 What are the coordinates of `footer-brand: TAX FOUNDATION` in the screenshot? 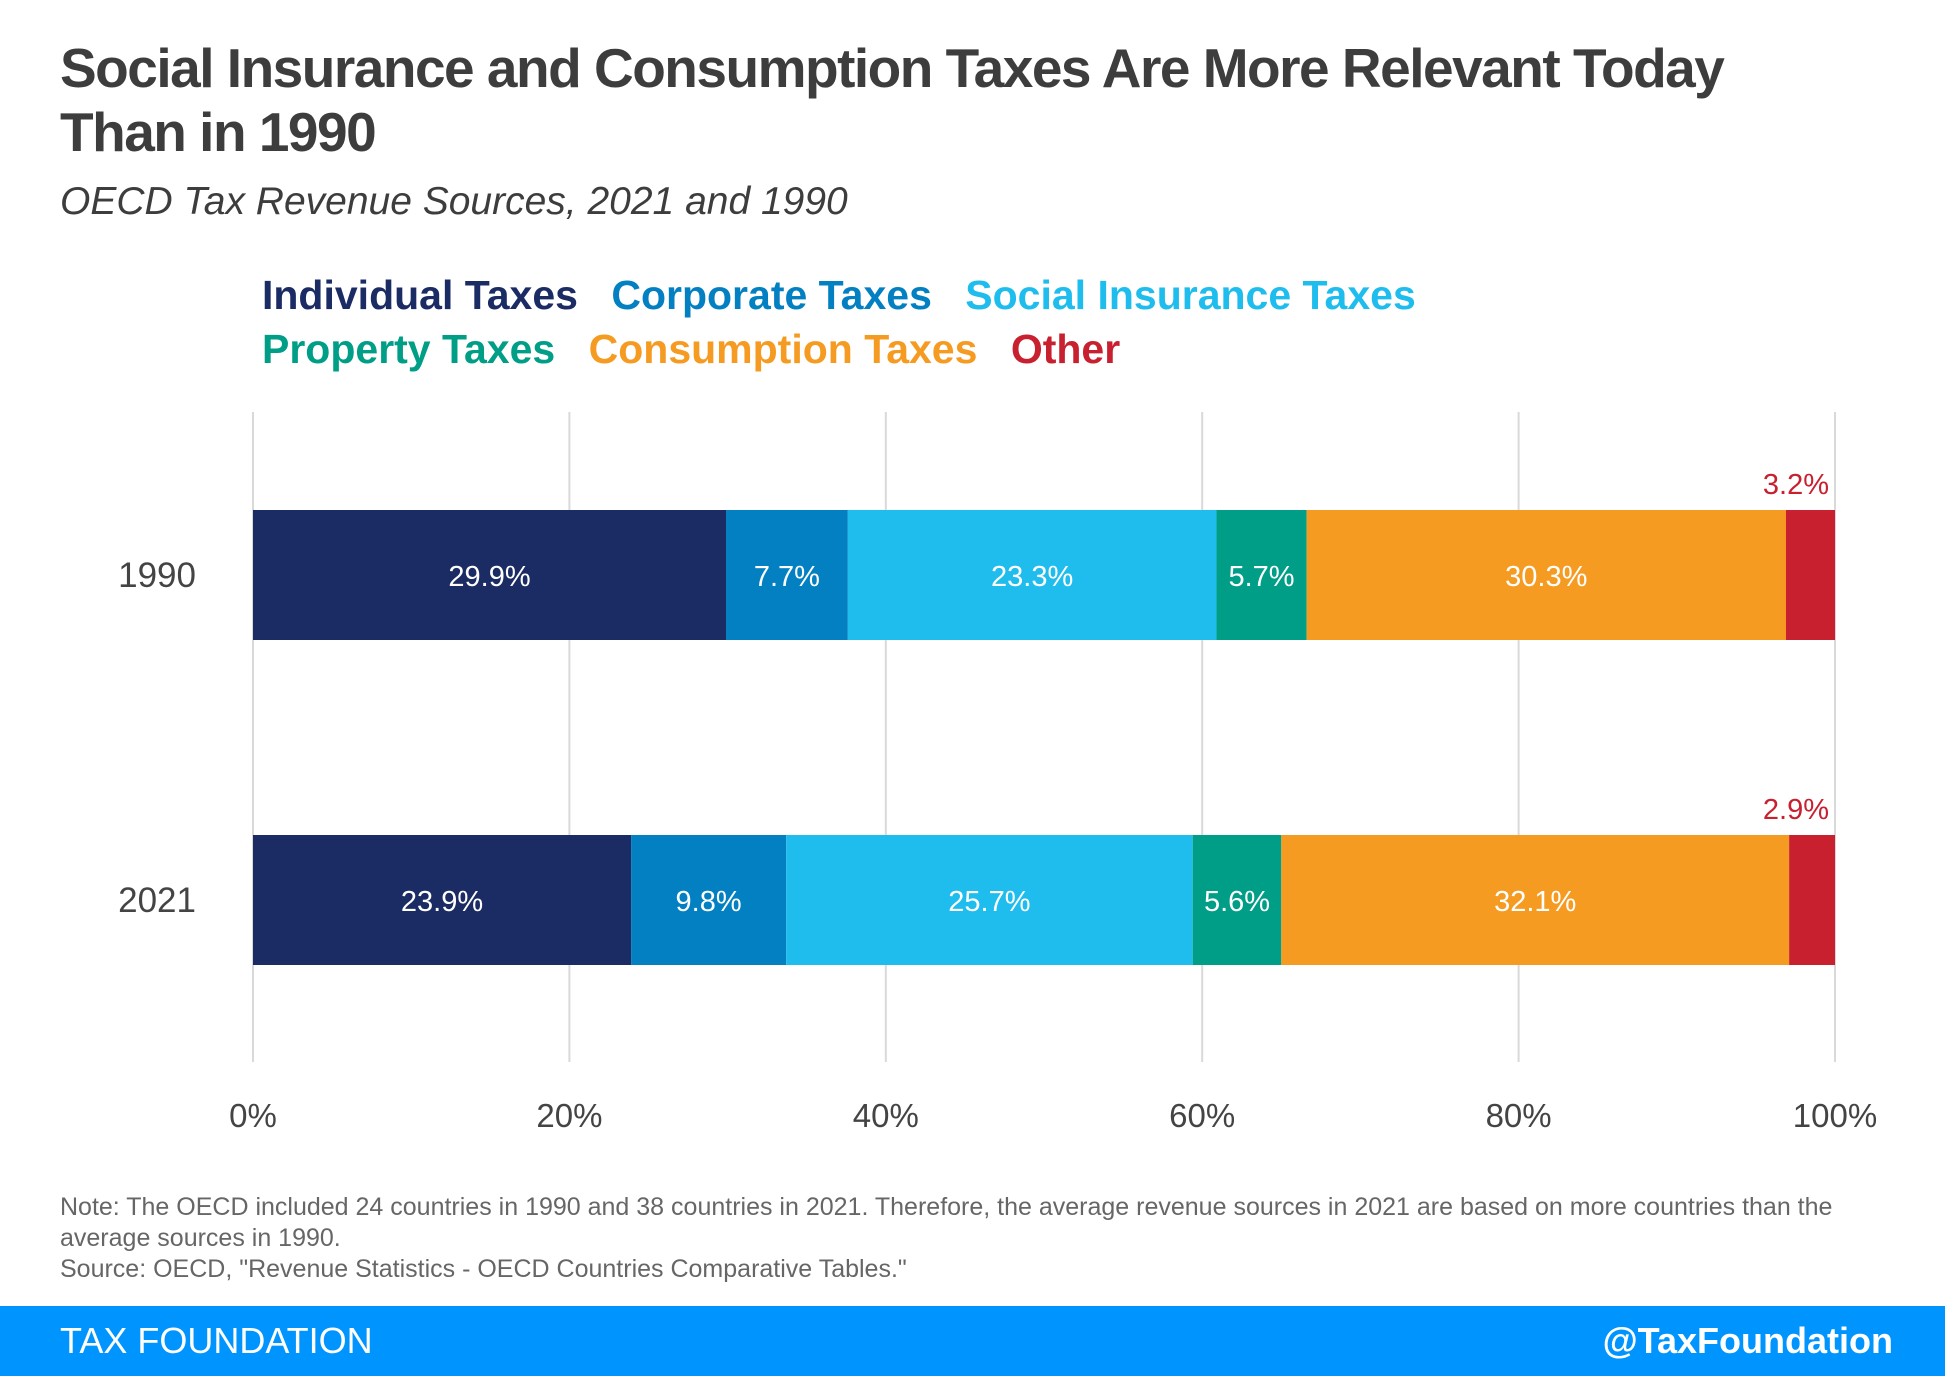 It's located at (216, 1340).